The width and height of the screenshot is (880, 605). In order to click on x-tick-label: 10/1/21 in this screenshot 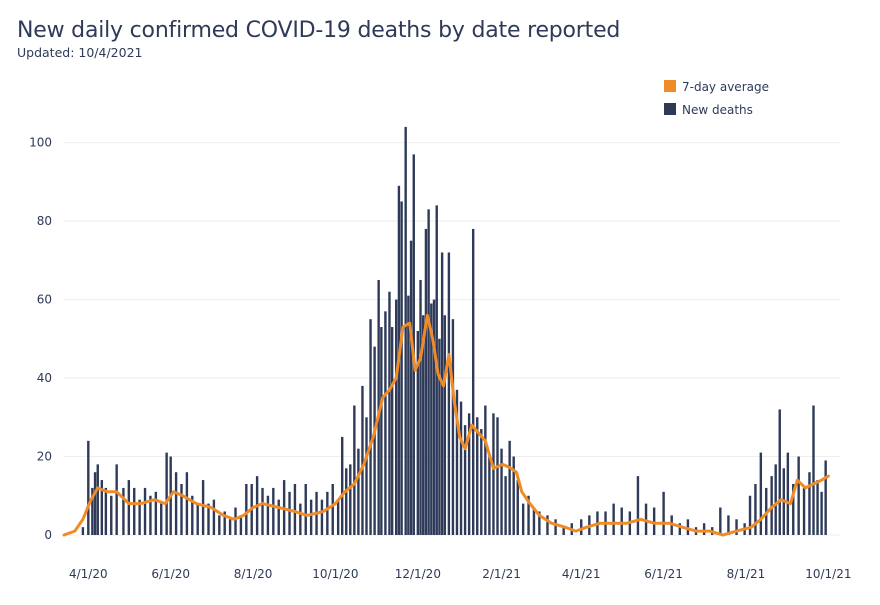, I will do `click(828, 574)`.